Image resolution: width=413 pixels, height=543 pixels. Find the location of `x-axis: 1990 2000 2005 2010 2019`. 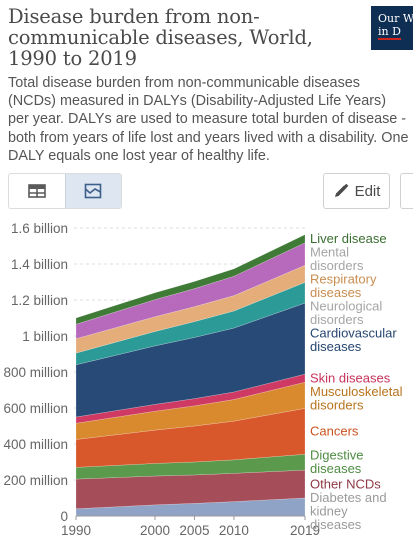

x-axis: 1990 2000 2005 2010 2019 is located at coordinates (190, 526).